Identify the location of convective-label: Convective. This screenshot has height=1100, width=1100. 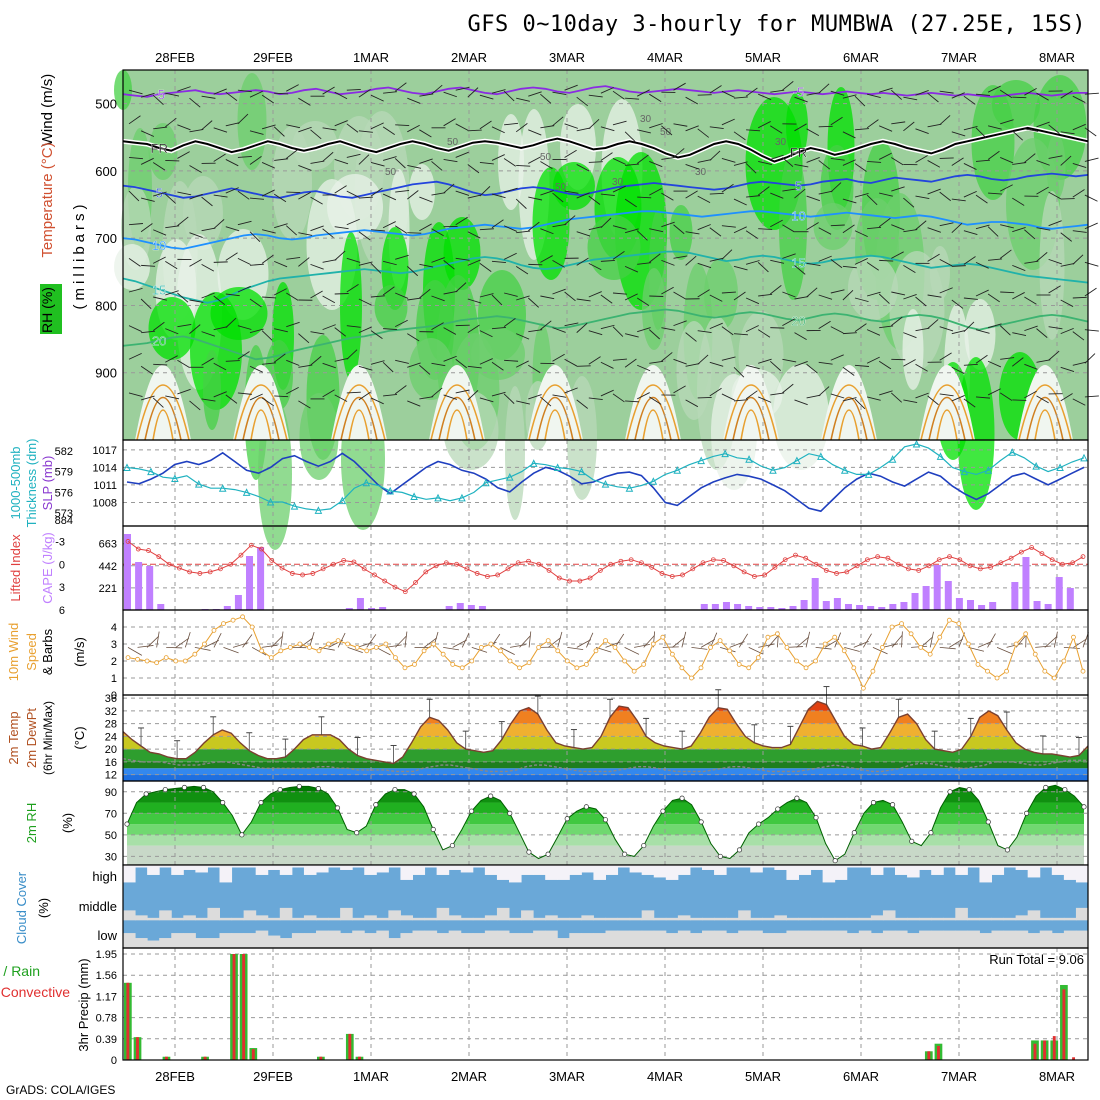
(35, 992).